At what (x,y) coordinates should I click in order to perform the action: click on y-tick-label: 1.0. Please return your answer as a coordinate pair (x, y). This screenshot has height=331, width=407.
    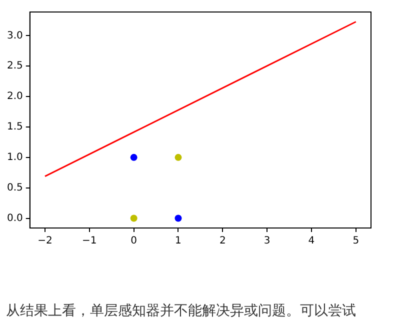
    Looking at the image, I should click on (14, 158).